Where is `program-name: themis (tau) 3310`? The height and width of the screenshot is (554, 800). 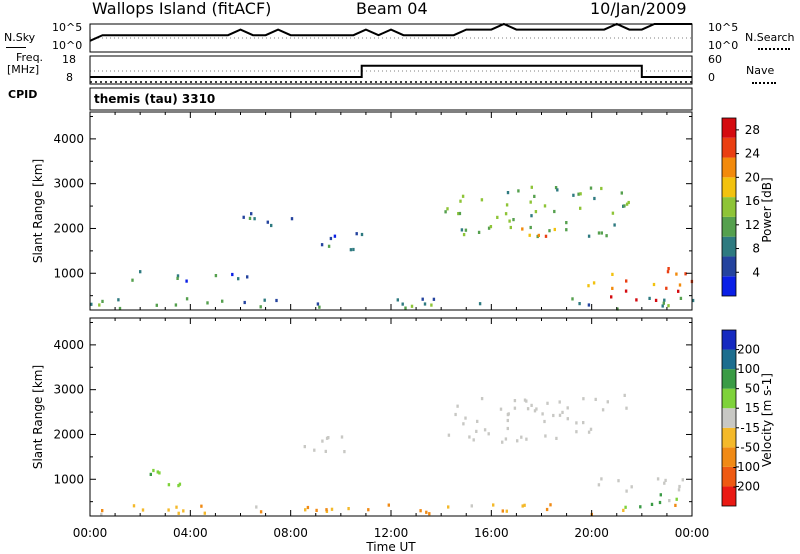 program-name: themis (tau) 3310 is located at coordinates (155, 99).